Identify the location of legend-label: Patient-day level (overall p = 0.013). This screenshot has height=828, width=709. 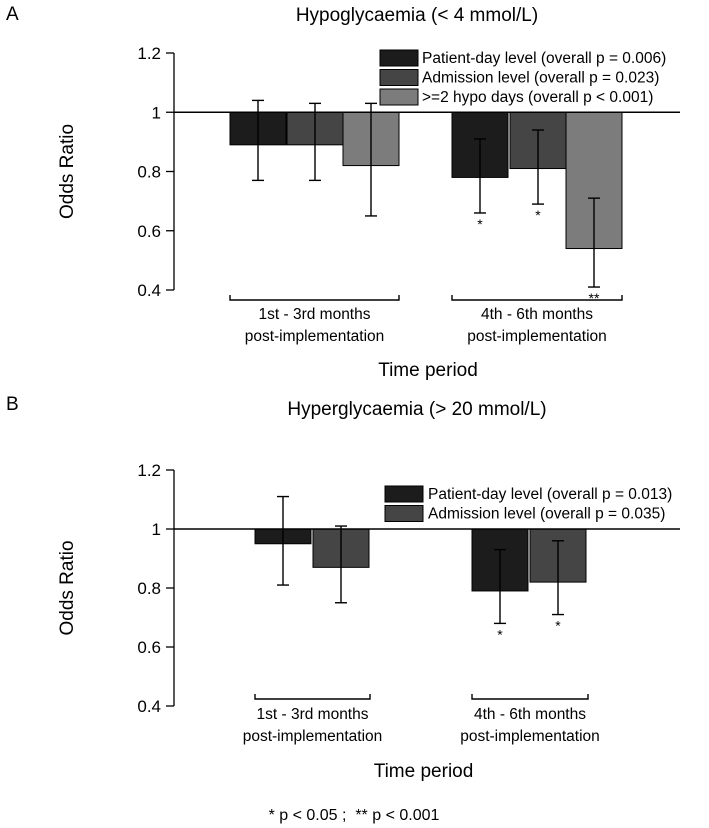
(550, 494).